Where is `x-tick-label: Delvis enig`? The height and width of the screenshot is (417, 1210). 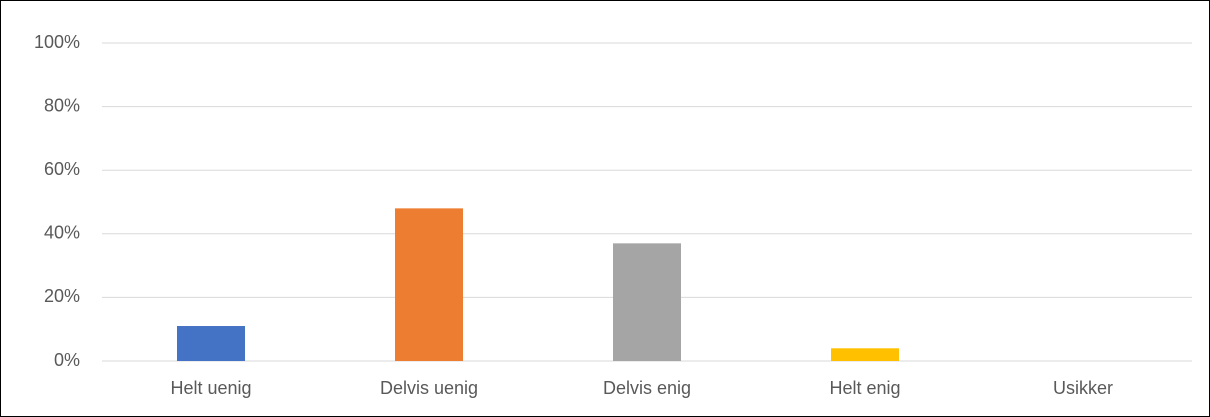 x-tick-label: Delvis enig is located at coordinates (647, 388).